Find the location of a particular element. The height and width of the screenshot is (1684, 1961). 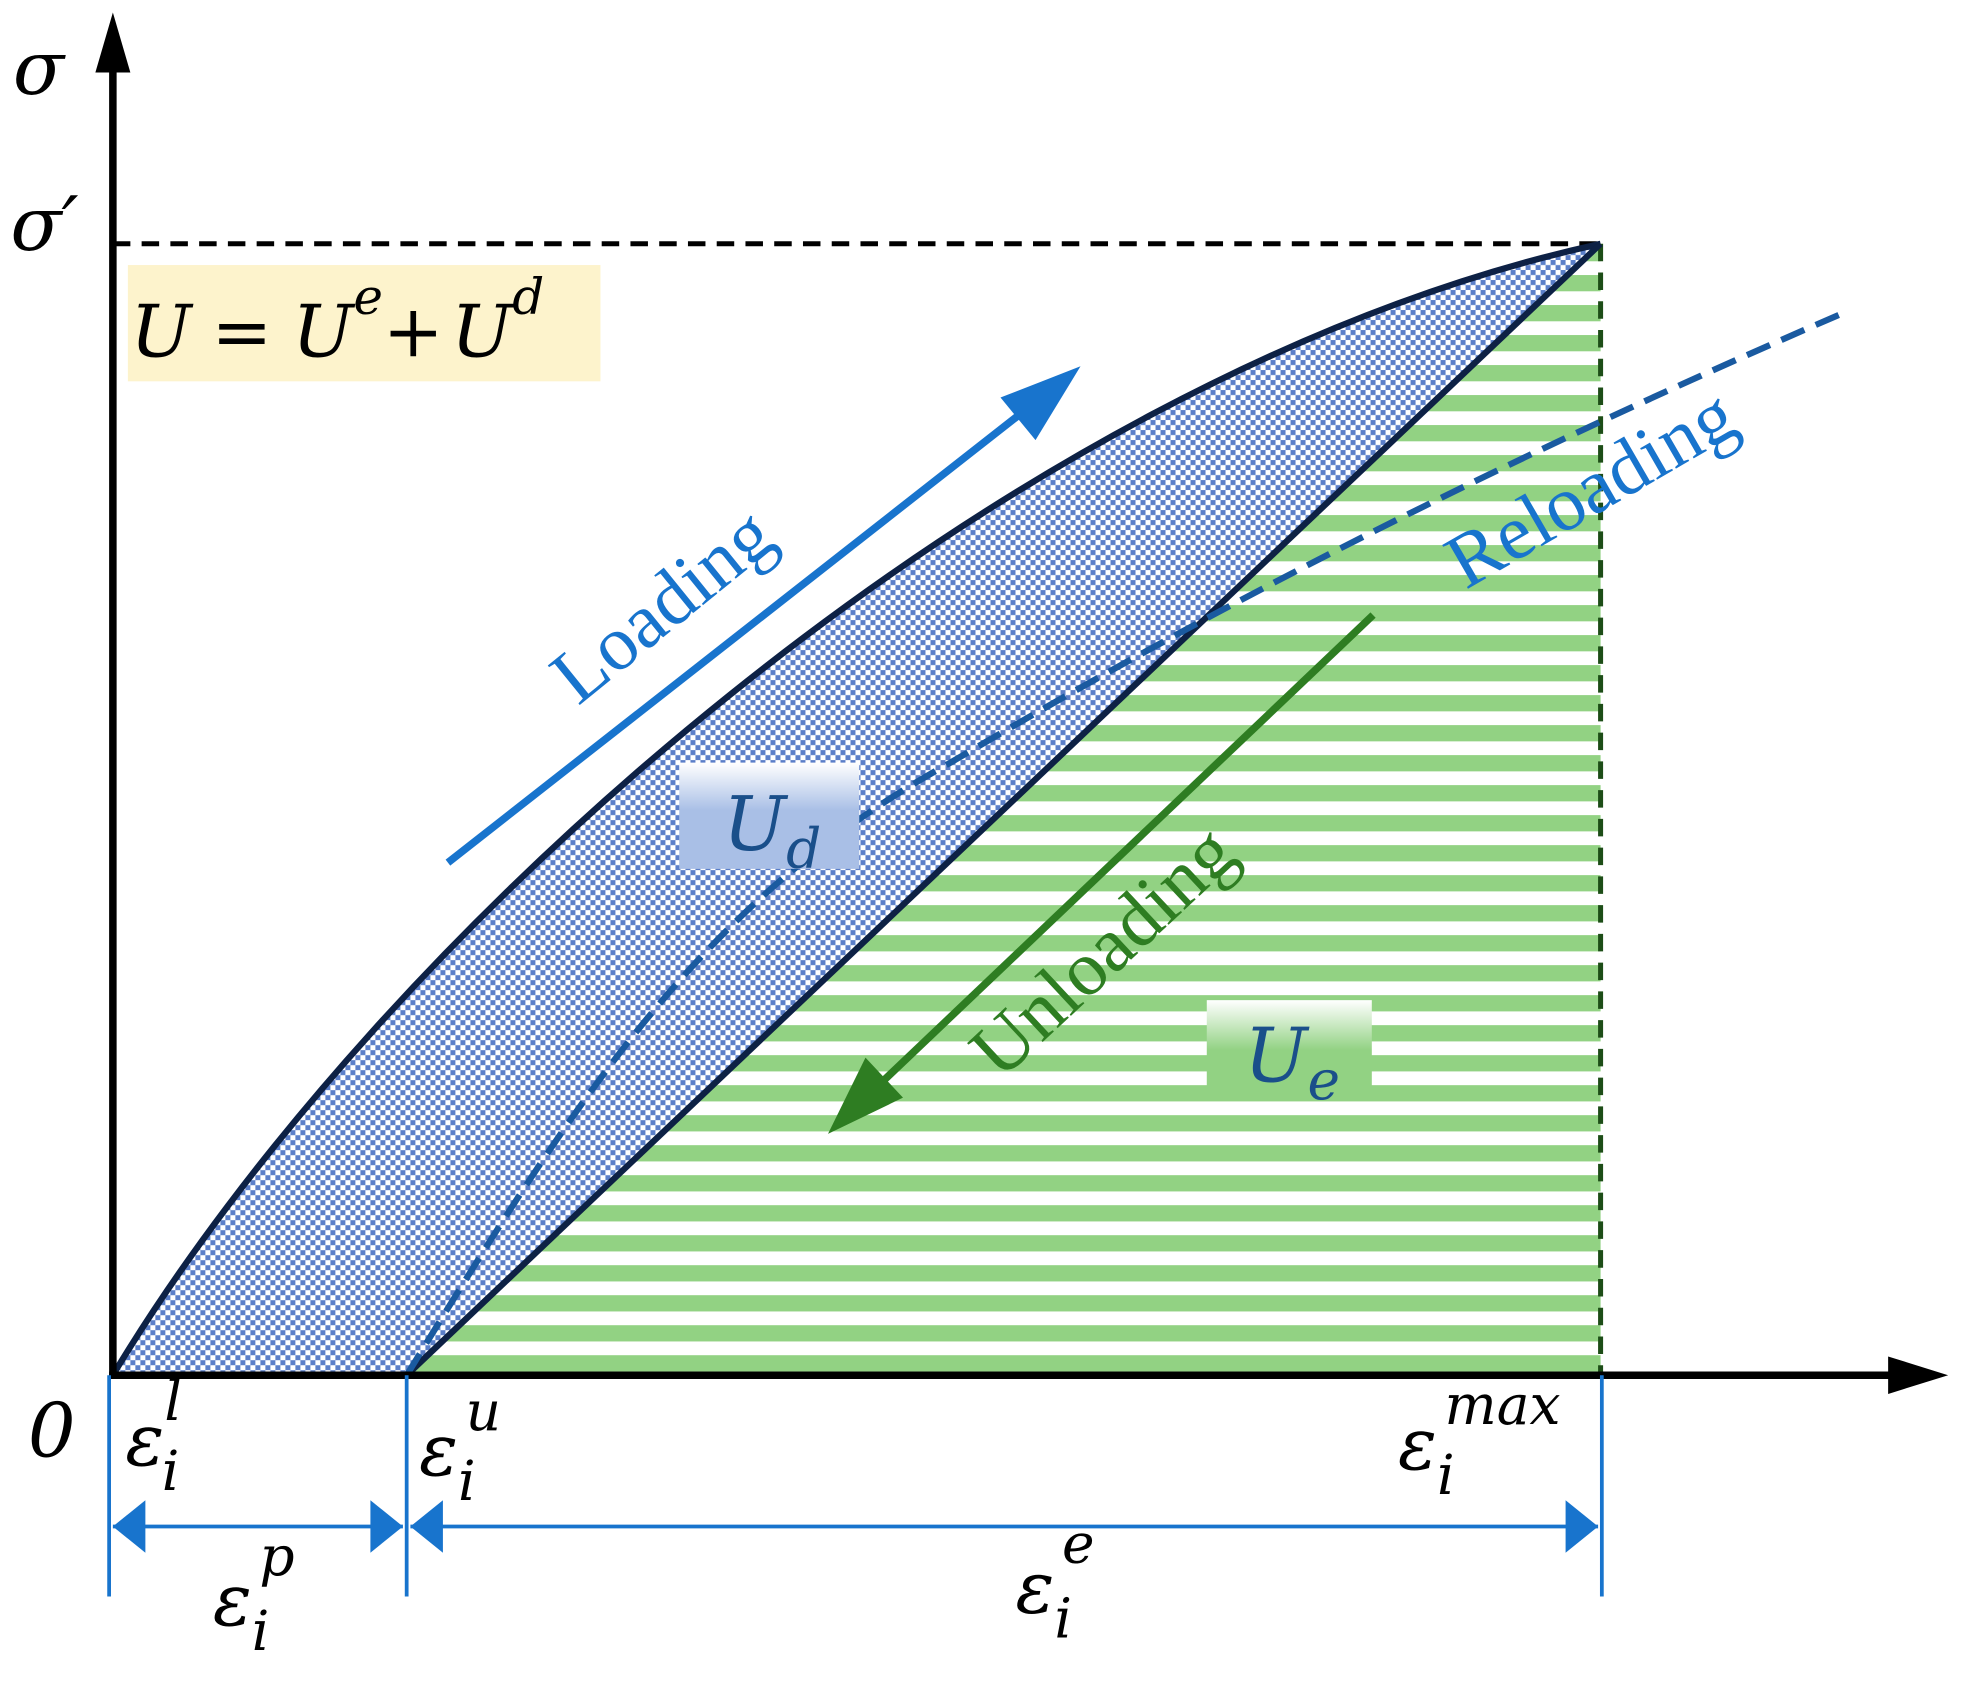

origin-label: 0 is located at coordinates (52, 1430).